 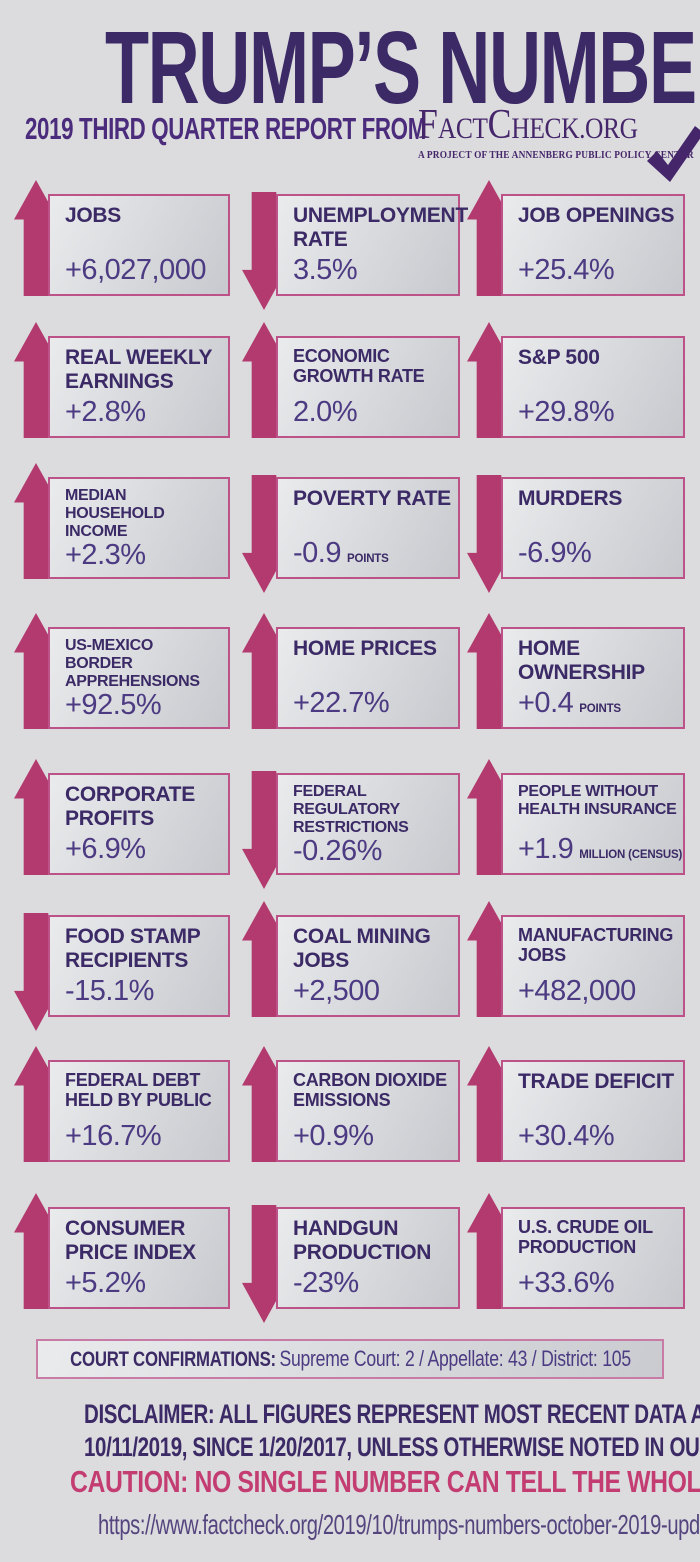 I want to click on metric-label: MURDERS, so click(x=570, y=498).